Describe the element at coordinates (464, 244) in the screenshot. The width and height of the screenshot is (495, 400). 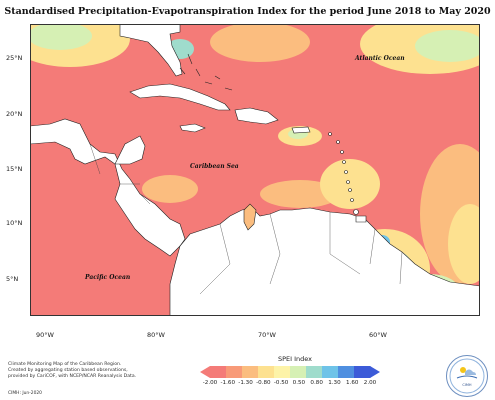
I see `wet-patch-east-inner` at that location.